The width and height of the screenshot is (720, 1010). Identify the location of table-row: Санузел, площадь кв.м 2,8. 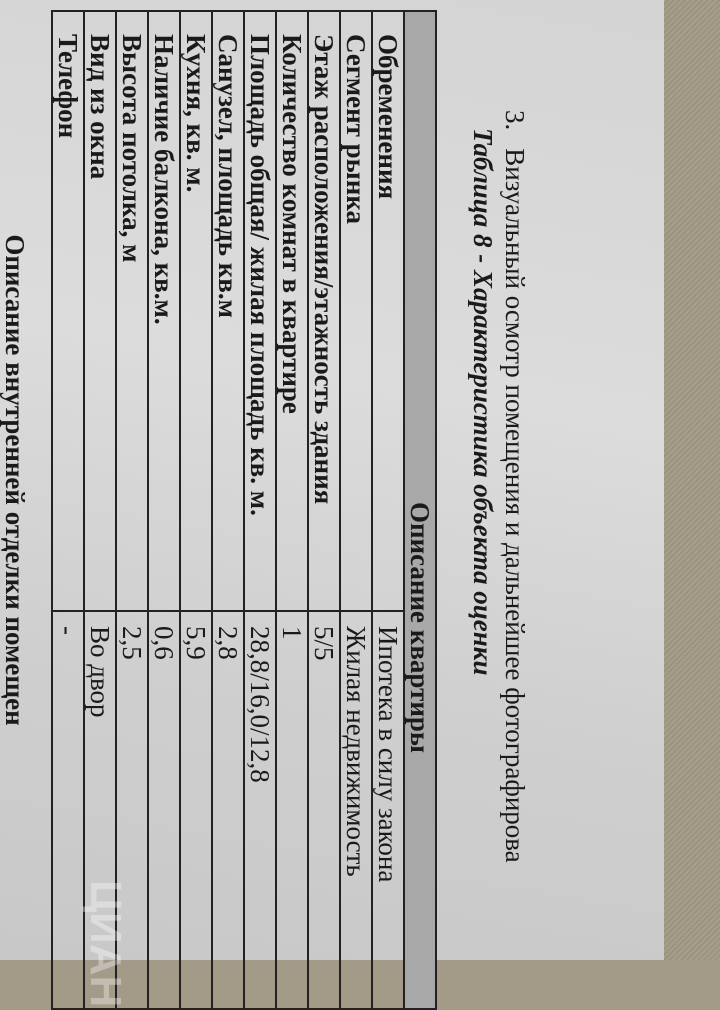
(228, 510).